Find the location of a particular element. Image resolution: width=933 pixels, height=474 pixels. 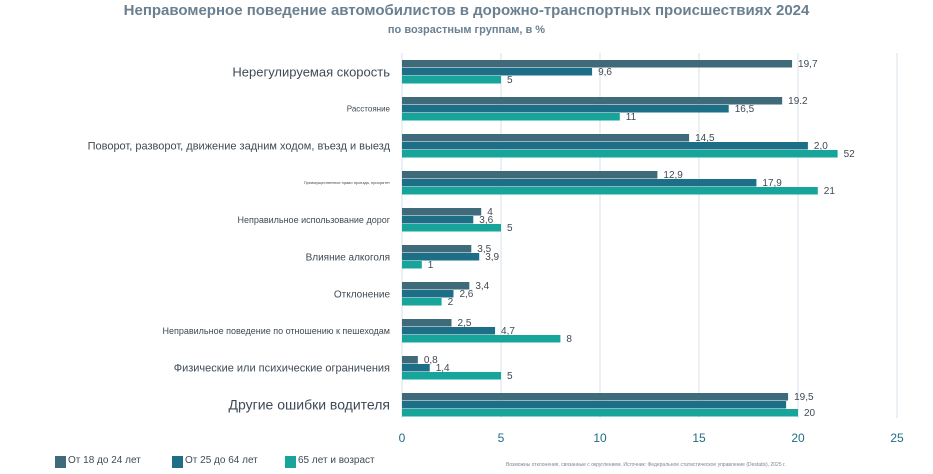

value-label: 1,4 is located at coordinates (443, 368).